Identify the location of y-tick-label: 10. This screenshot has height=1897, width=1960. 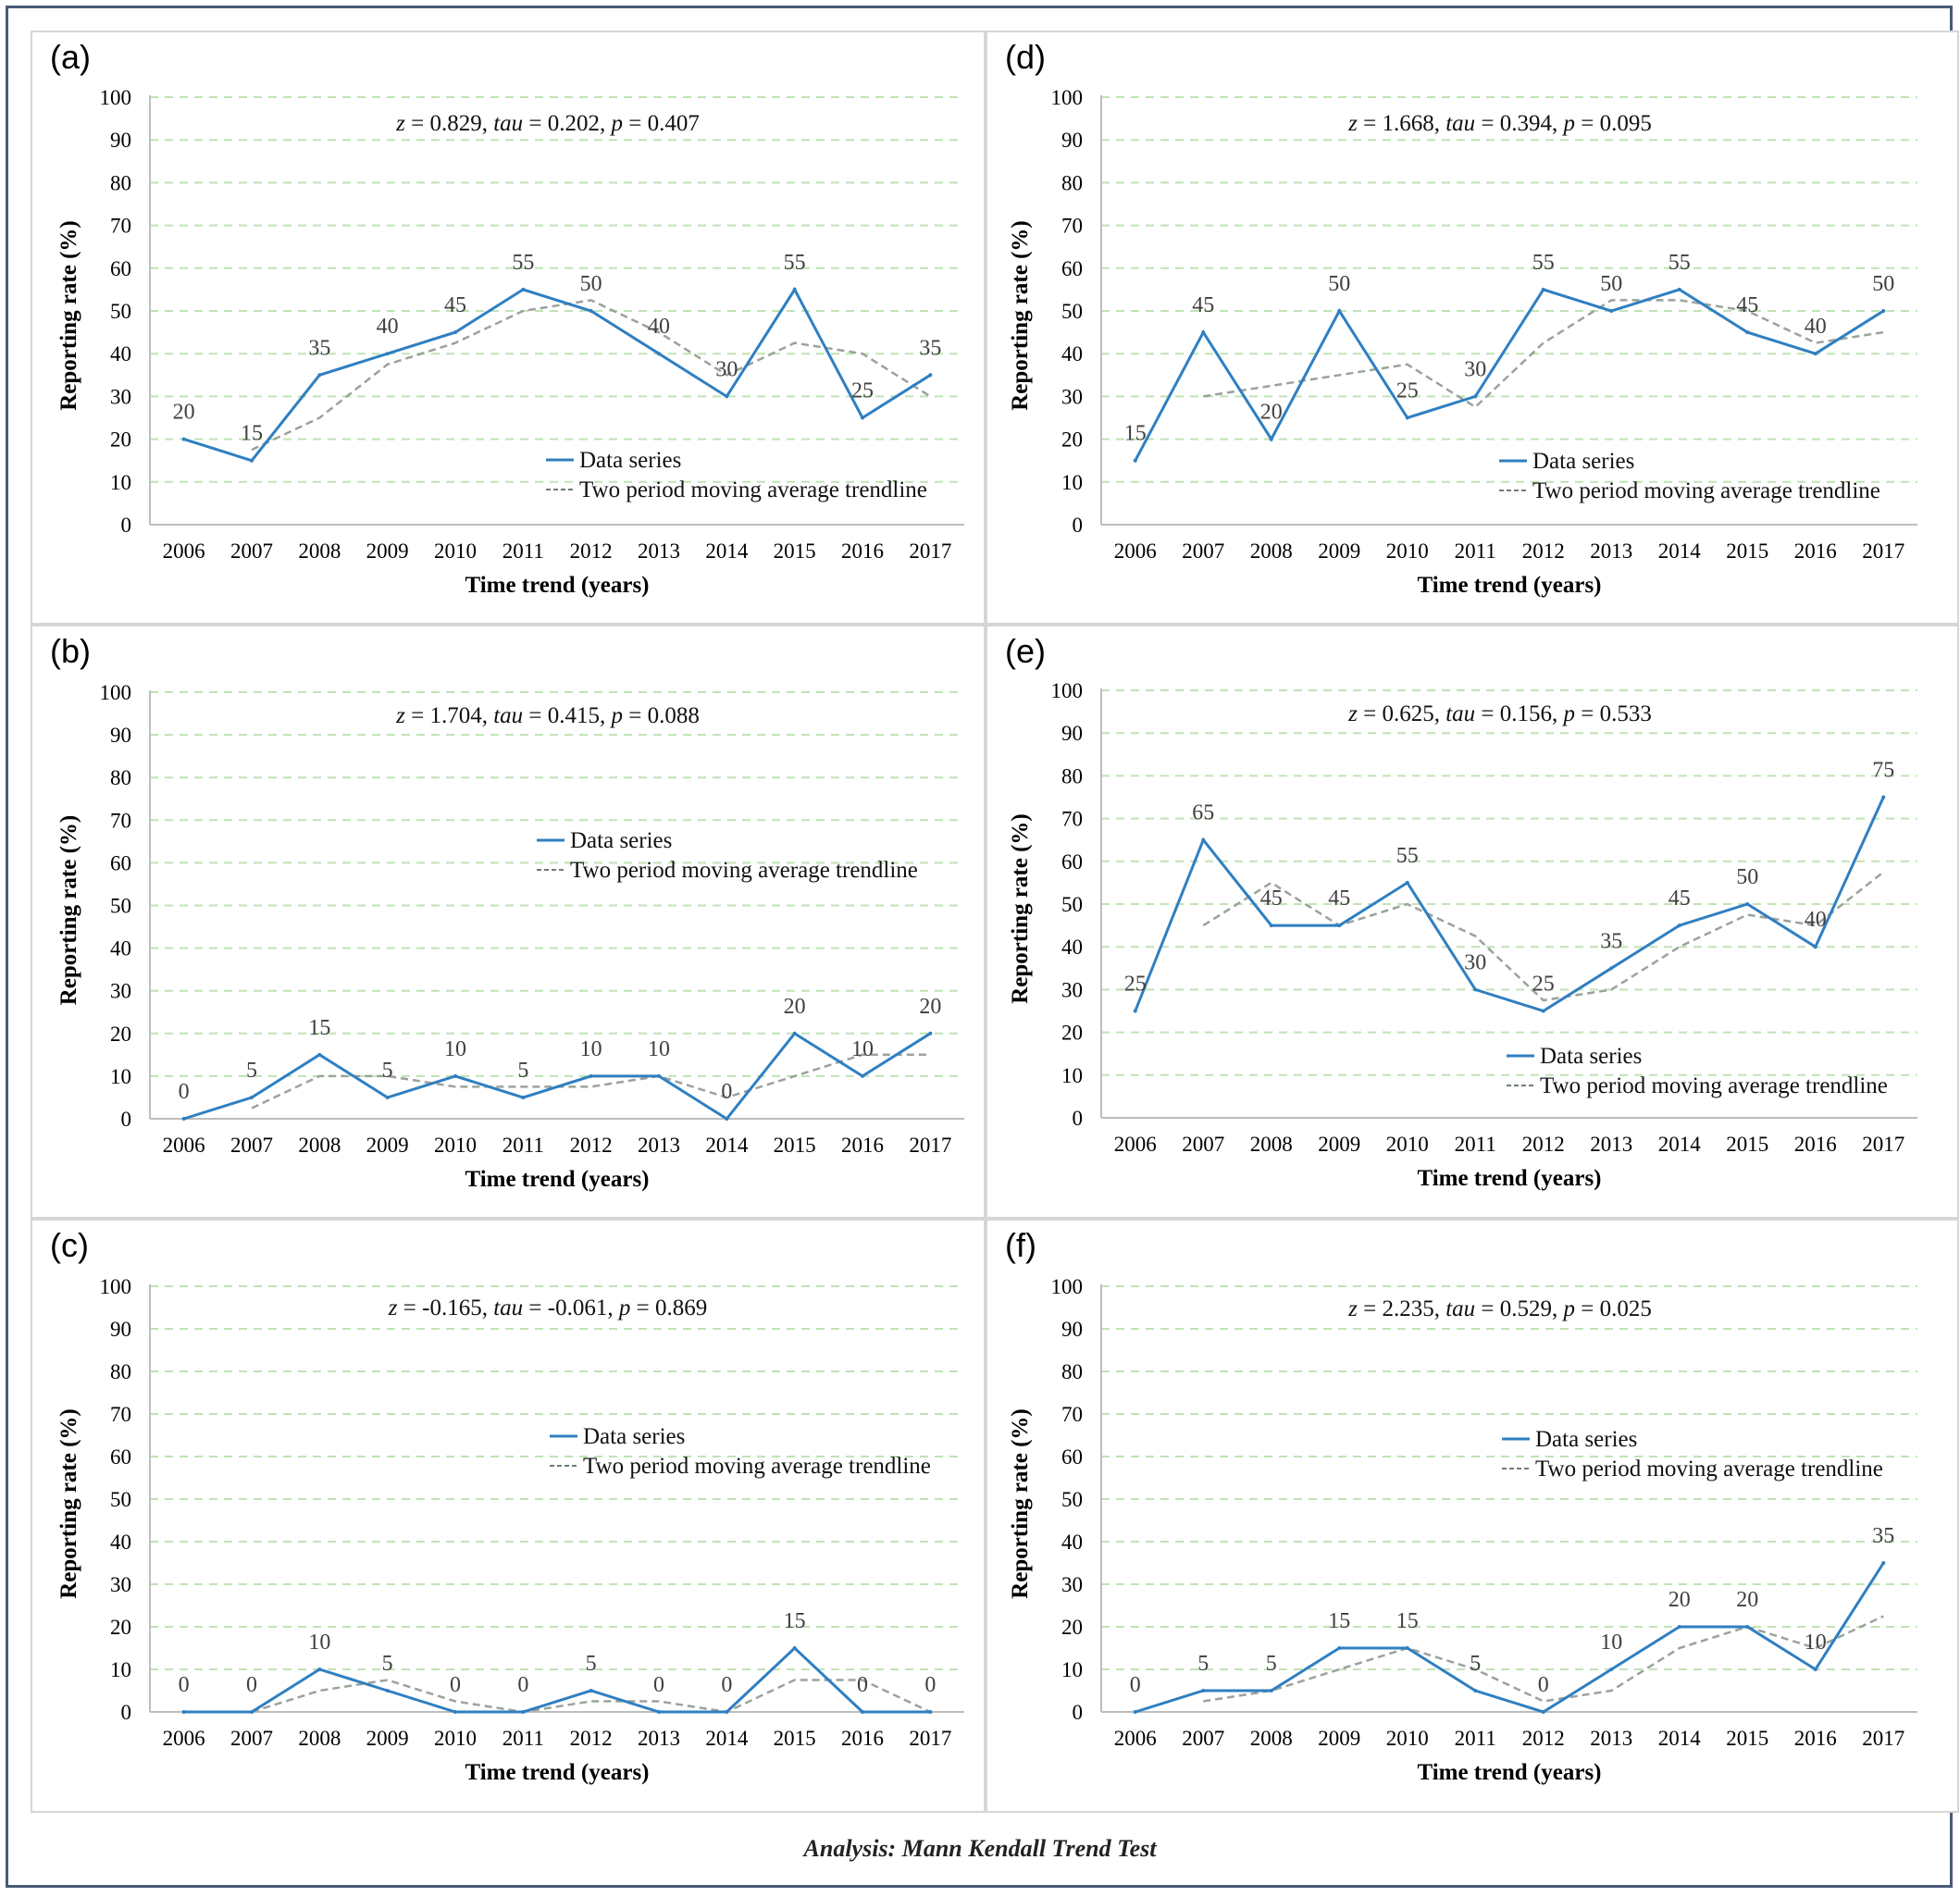
(120, 1076).